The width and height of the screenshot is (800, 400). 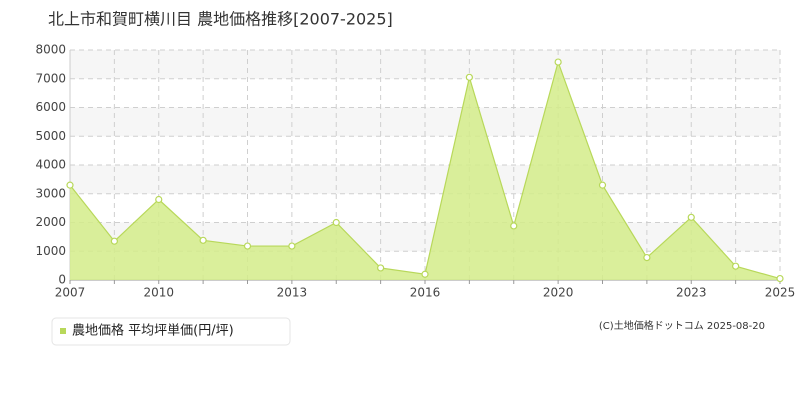 What do you see at coordinates (50, 136) in the screenshot?
I see `y-tick-label: 5000` at bounding box center [50, 136].